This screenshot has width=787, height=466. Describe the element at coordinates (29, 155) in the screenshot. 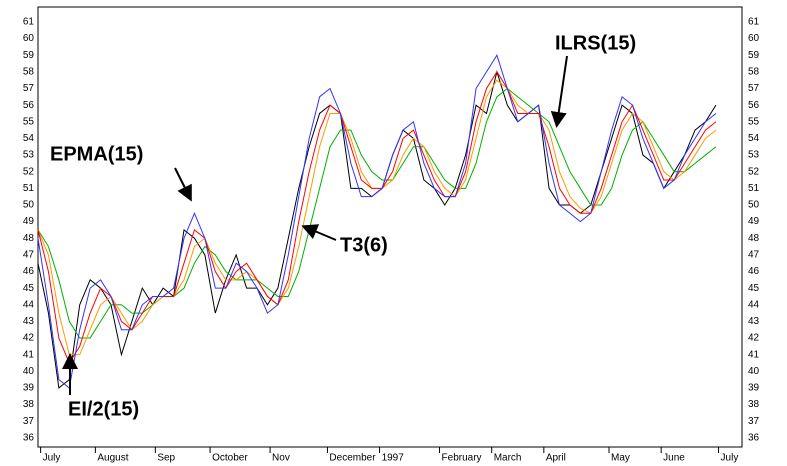

I see `y-tick-label: 53` at that location.